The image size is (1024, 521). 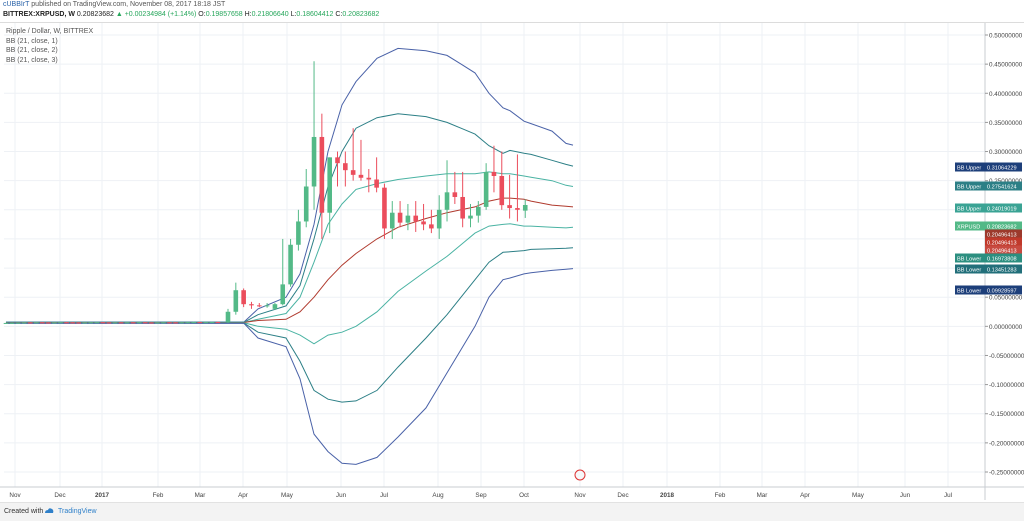 What do you see at coordinates (580, 495) in the screenshot?
I see `x-tick-label: Nov` at bounding box center [580, 495].